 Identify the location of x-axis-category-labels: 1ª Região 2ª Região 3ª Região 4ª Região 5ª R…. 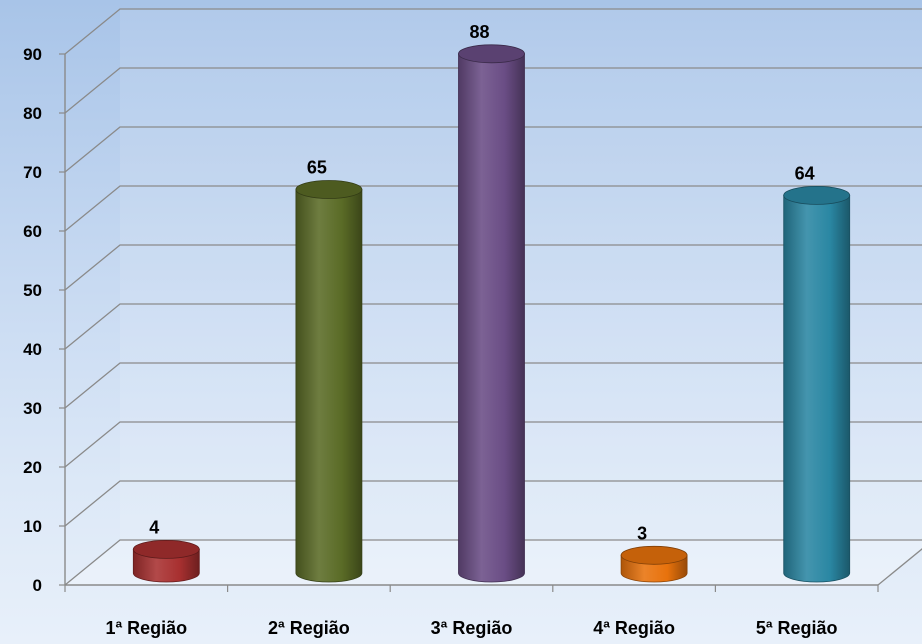
(471, 628).